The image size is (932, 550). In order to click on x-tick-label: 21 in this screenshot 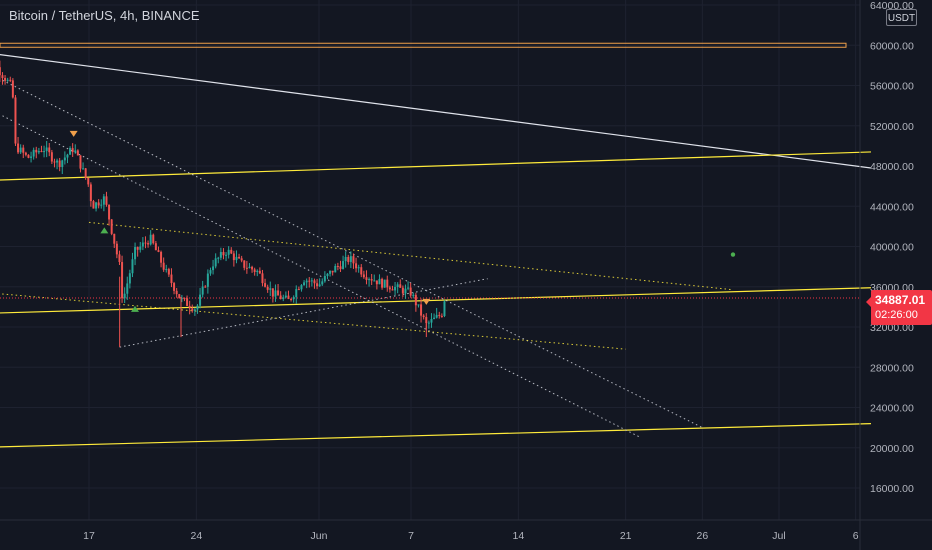, I will do `click(626, 536)`.